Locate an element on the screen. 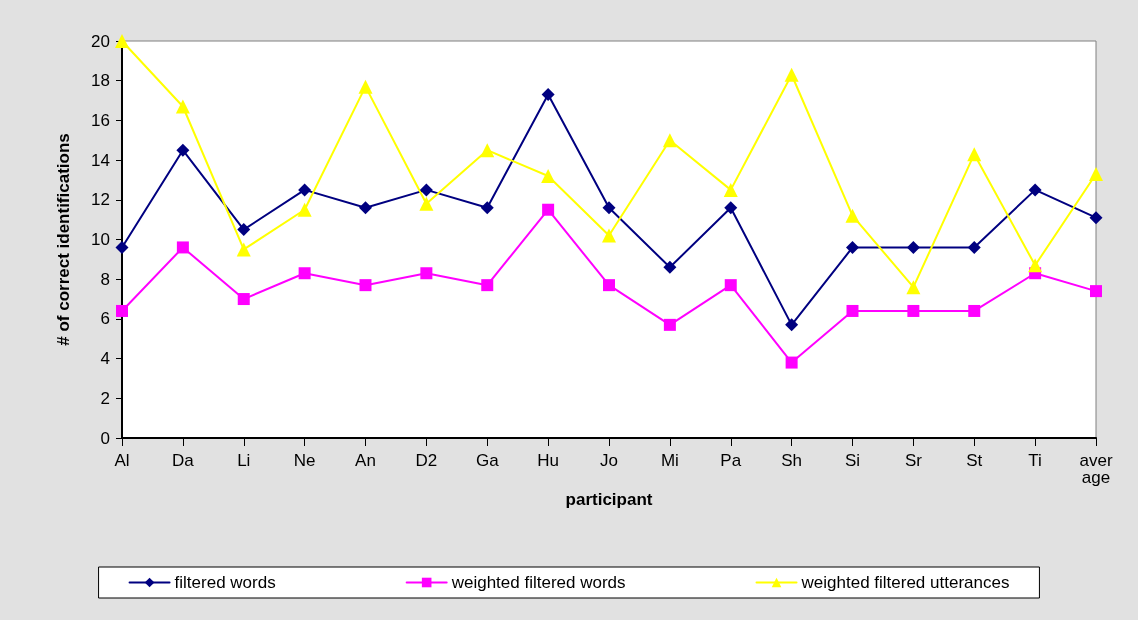  y-tick-label: 10 is located at coordinates (100, 239).